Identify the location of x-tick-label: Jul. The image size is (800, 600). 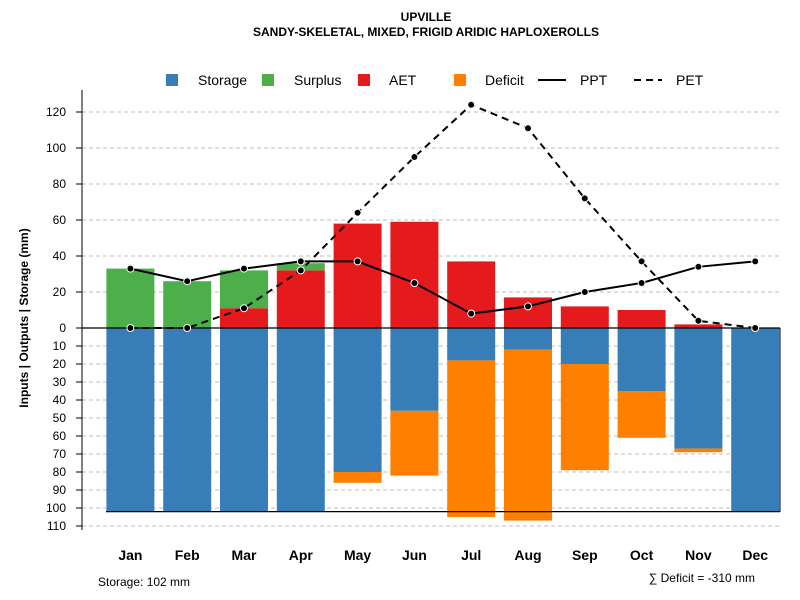
(471, 555).